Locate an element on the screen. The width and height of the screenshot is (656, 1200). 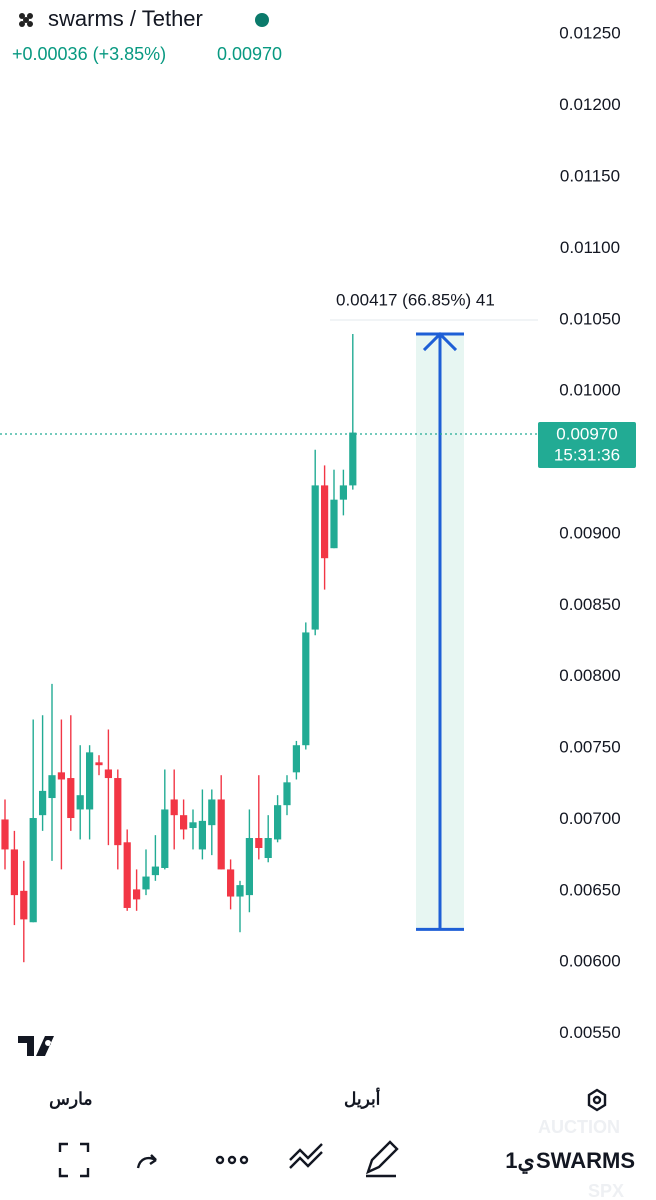
y-tick-label: 0.01050 is located at coordinates (589, 318).